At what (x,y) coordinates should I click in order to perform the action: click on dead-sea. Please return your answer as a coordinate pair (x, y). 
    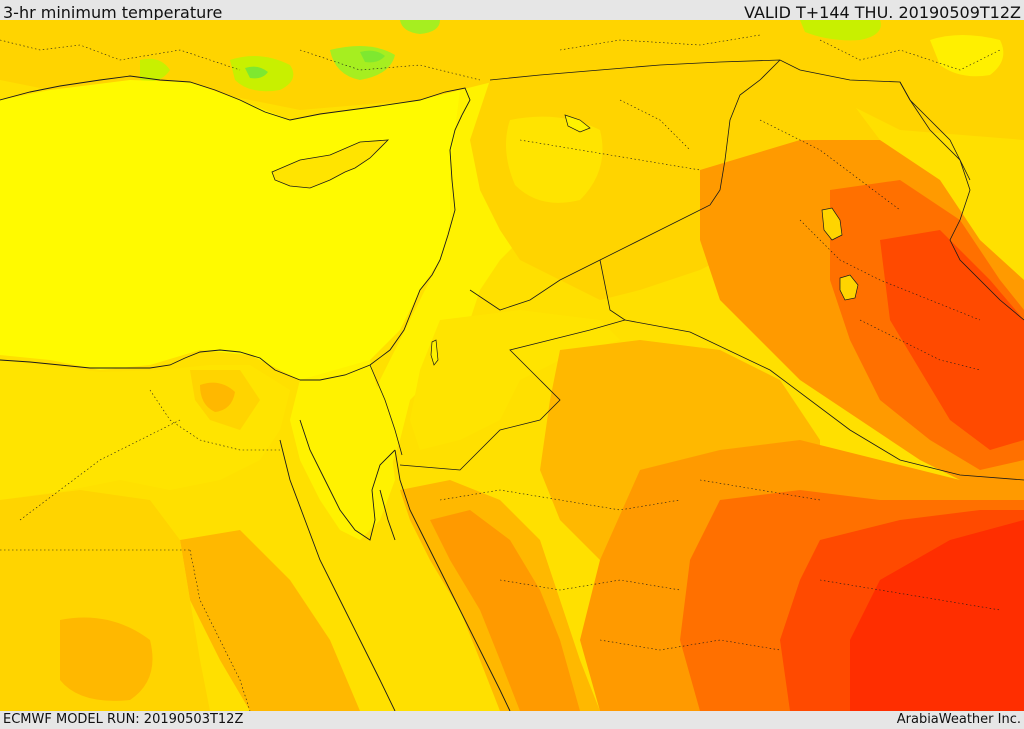
    Looking at the image, I should click on (434, 352).